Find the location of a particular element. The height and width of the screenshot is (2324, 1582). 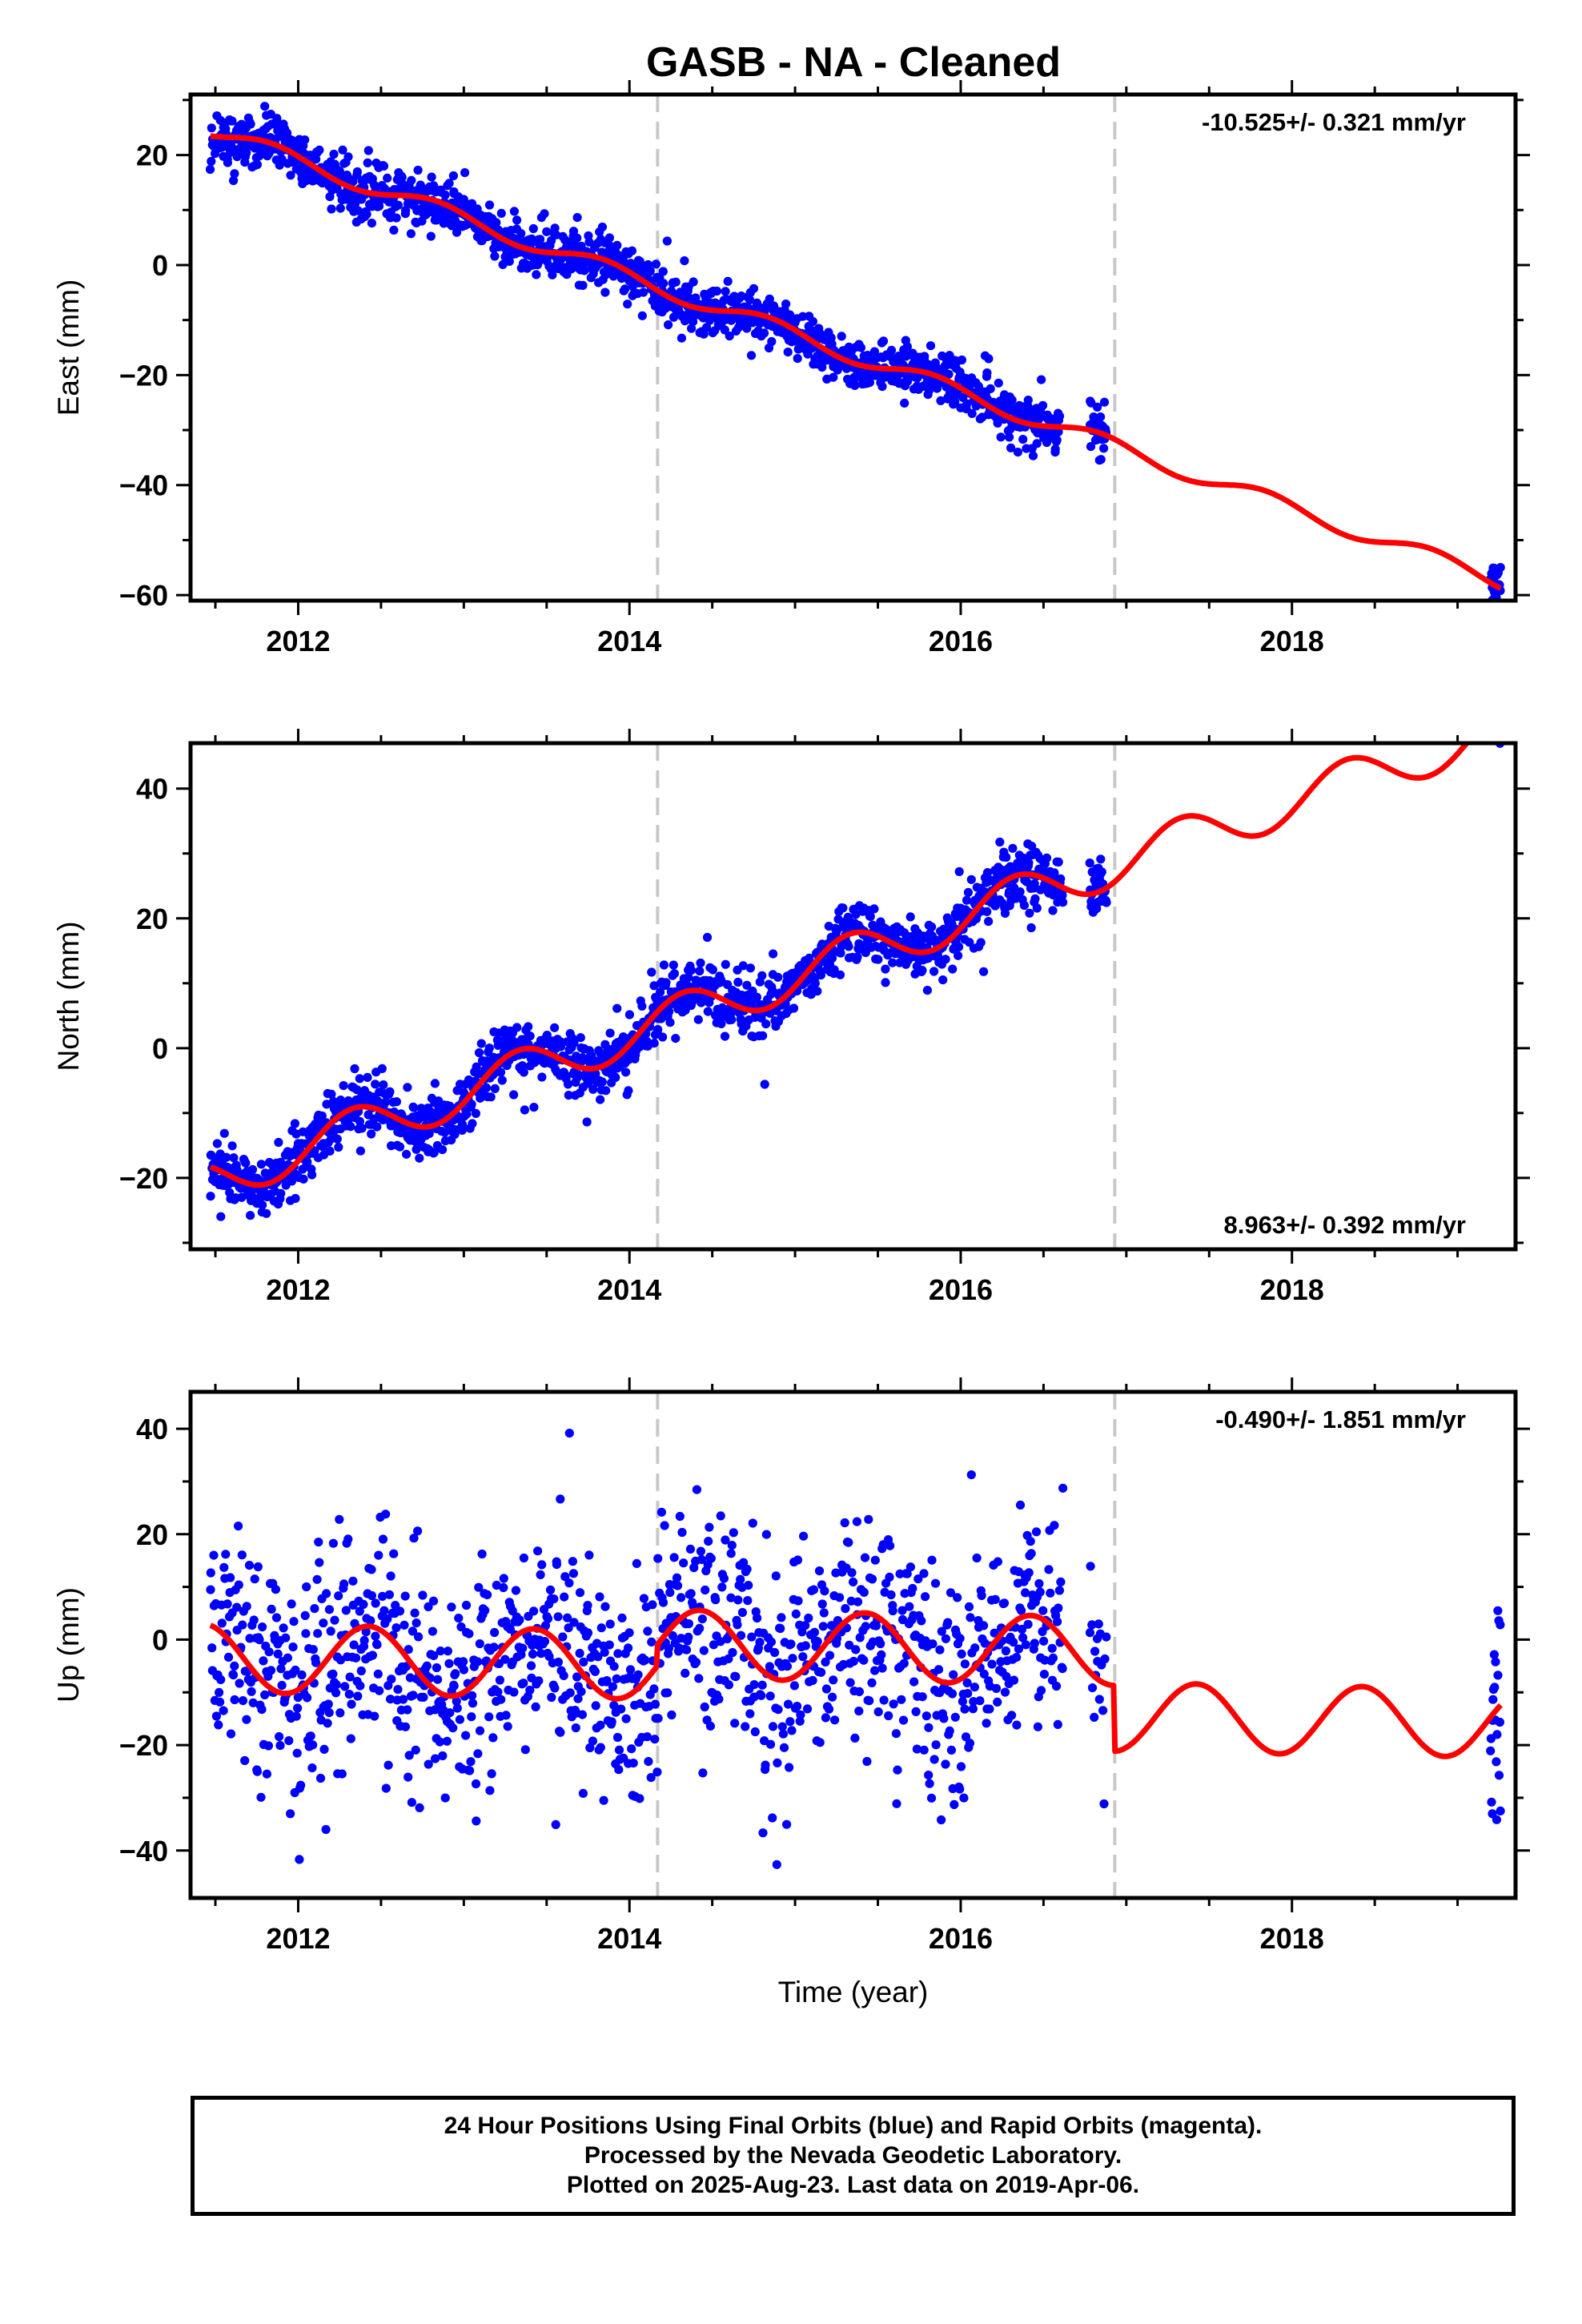

x-axis-label: Time (year) is located at coordinates (853, 1992).